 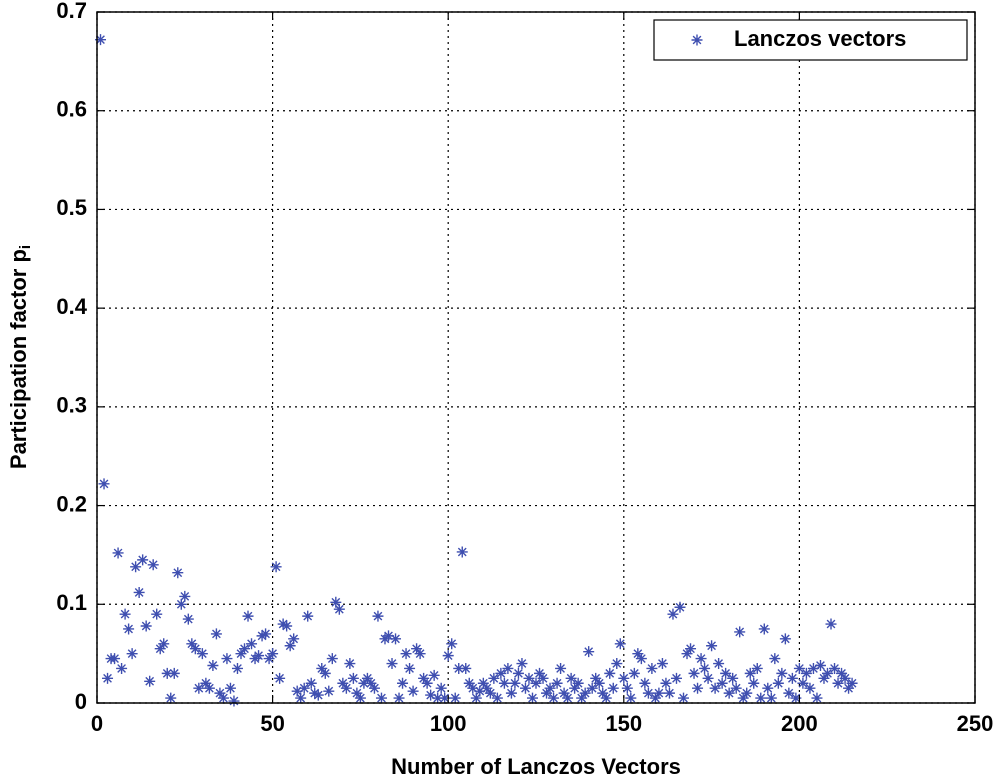 What do you see at coordinates (536, 766) in the screenshot?
I see `x-axis-label: Number of Lanczos Vectors` at bounding box center [536, 766].